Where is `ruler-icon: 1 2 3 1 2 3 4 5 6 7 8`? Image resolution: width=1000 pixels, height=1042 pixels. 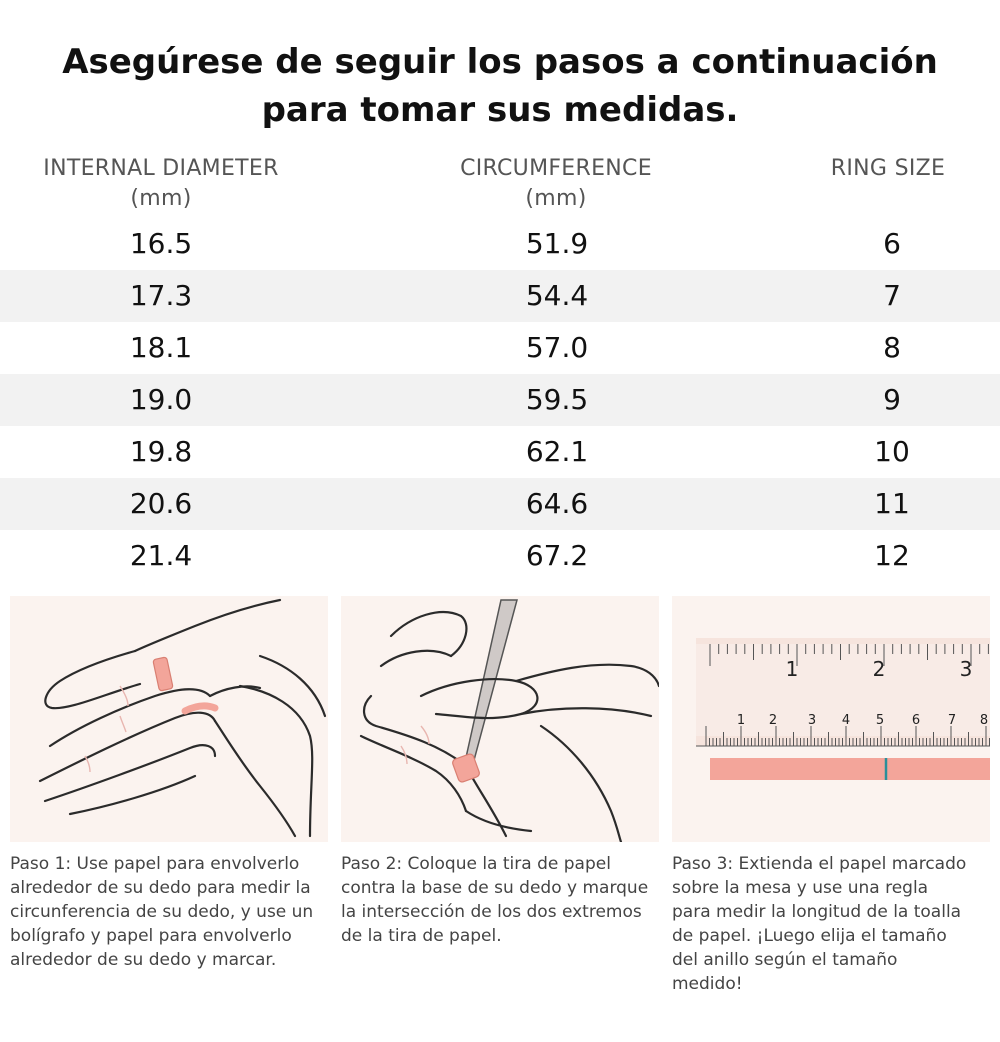 ruler-icon: 1 2 3 1 2 3 4 5 6 7 8 is located at coordinates (843, 709).